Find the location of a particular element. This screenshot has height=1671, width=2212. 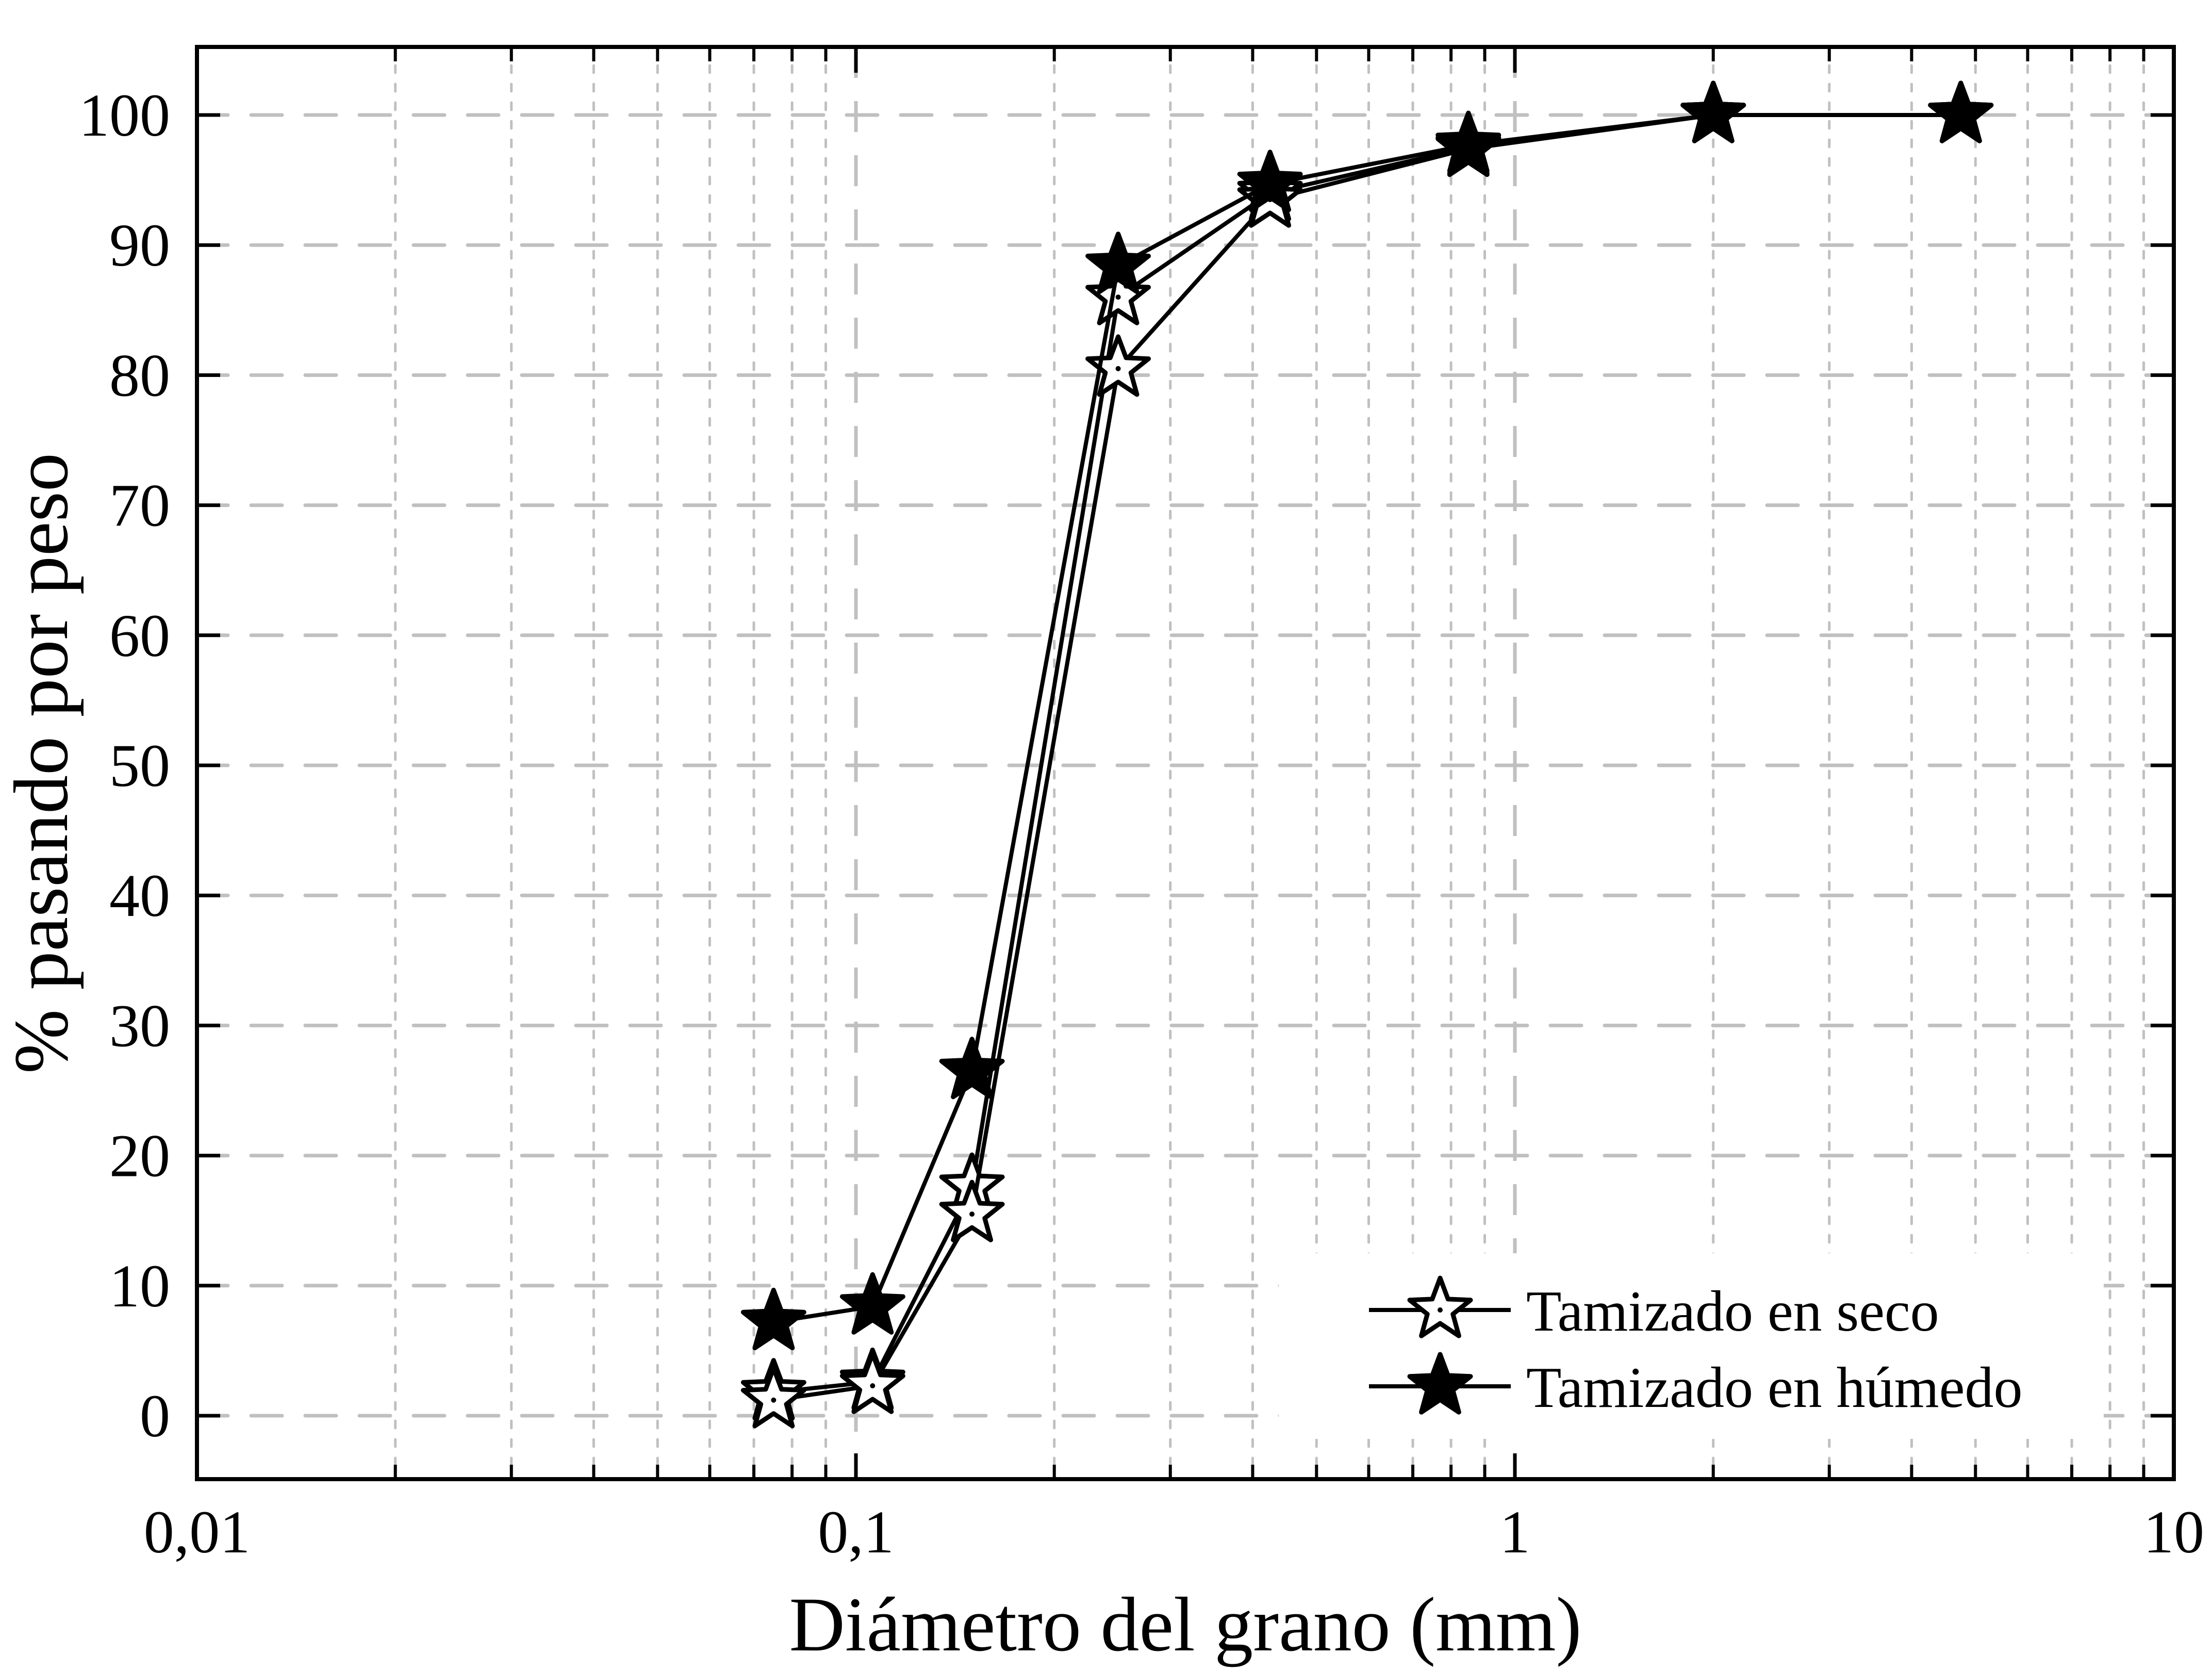

legend: Tamizado en seco Tamizado en húmedo is located at coordinates (1691, 1346).